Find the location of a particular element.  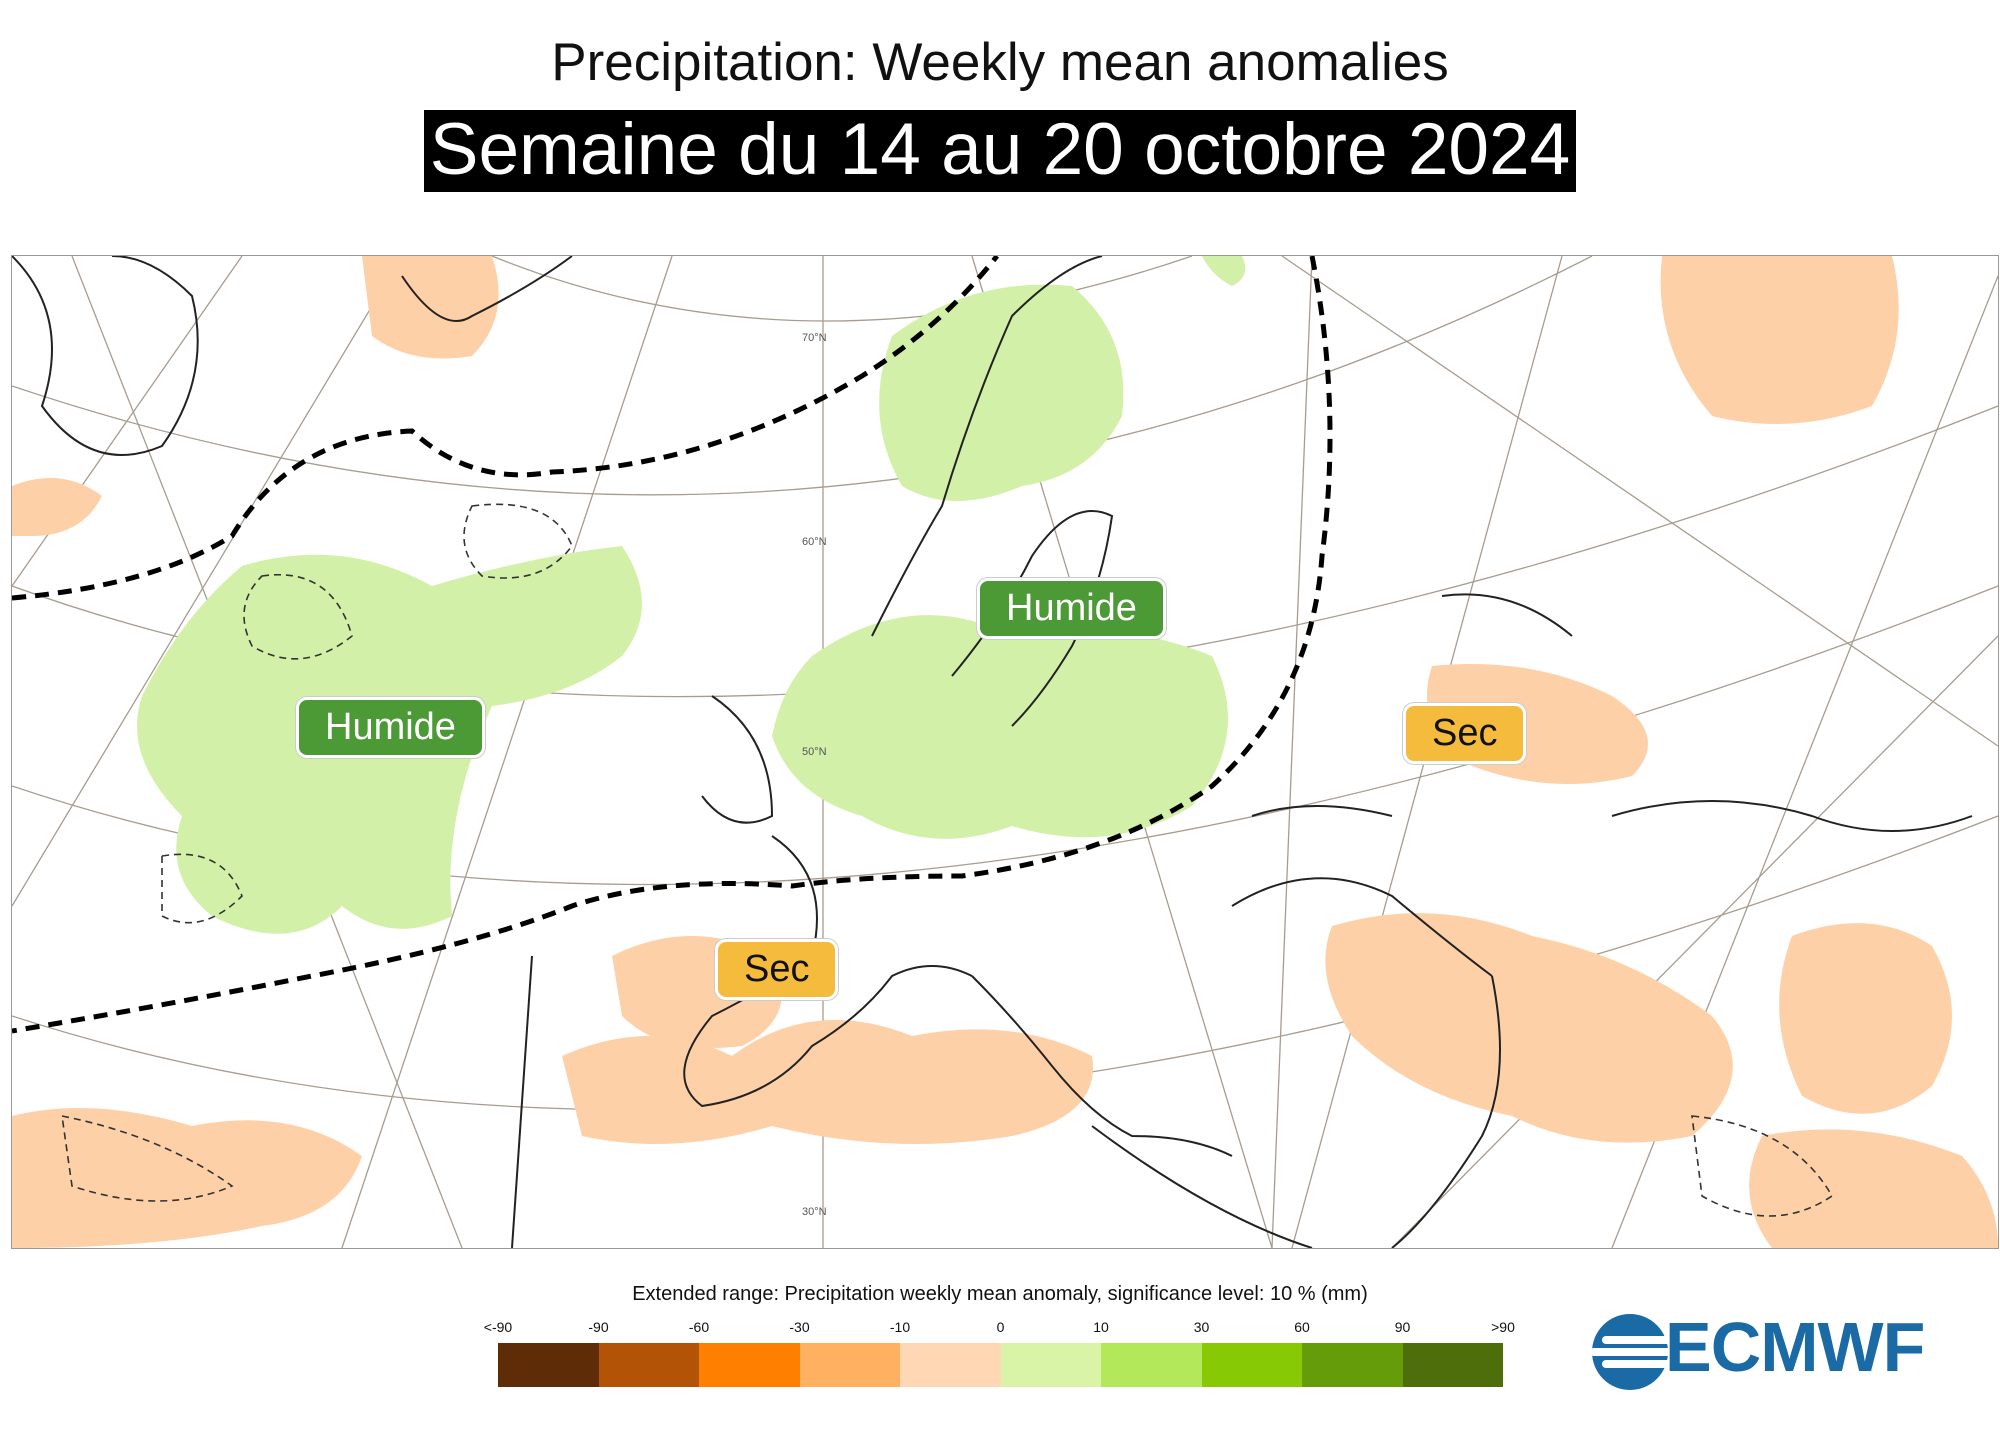

page-title: Precipitation: Weekly mean anomalies is located at coordinates (1000, 62).